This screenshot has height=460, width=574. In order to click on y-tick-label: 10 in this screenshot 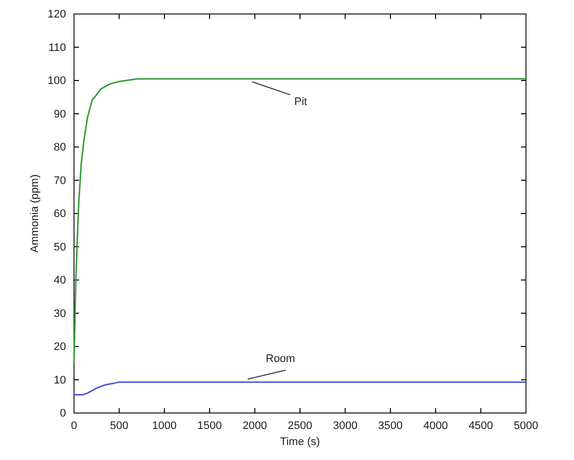, I will do `click(60, 380)`.